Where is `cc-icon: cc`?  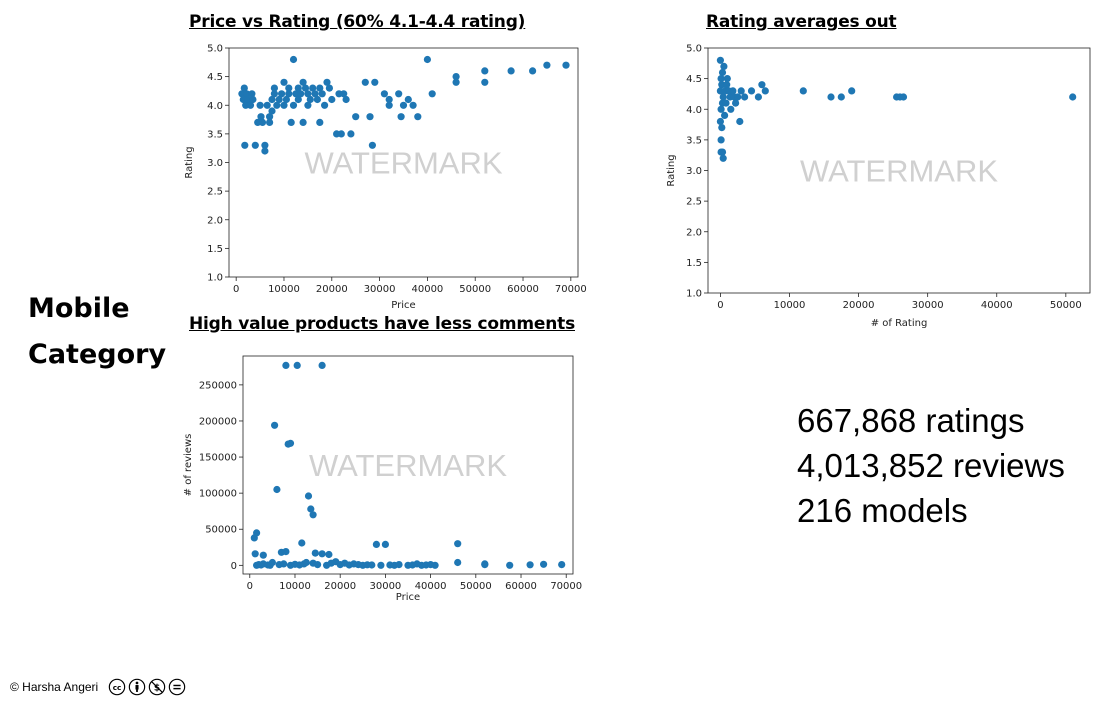
cc-icon: cc is located at coordinates (117, 687).